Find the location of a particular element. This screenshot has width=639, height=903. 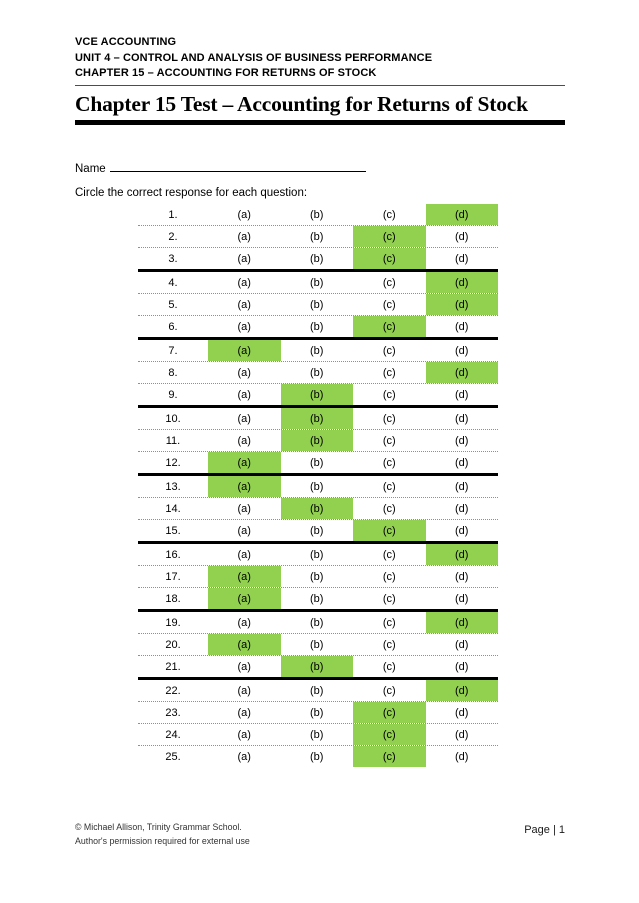

question-number: 15. is located at coordinates (173, 530).